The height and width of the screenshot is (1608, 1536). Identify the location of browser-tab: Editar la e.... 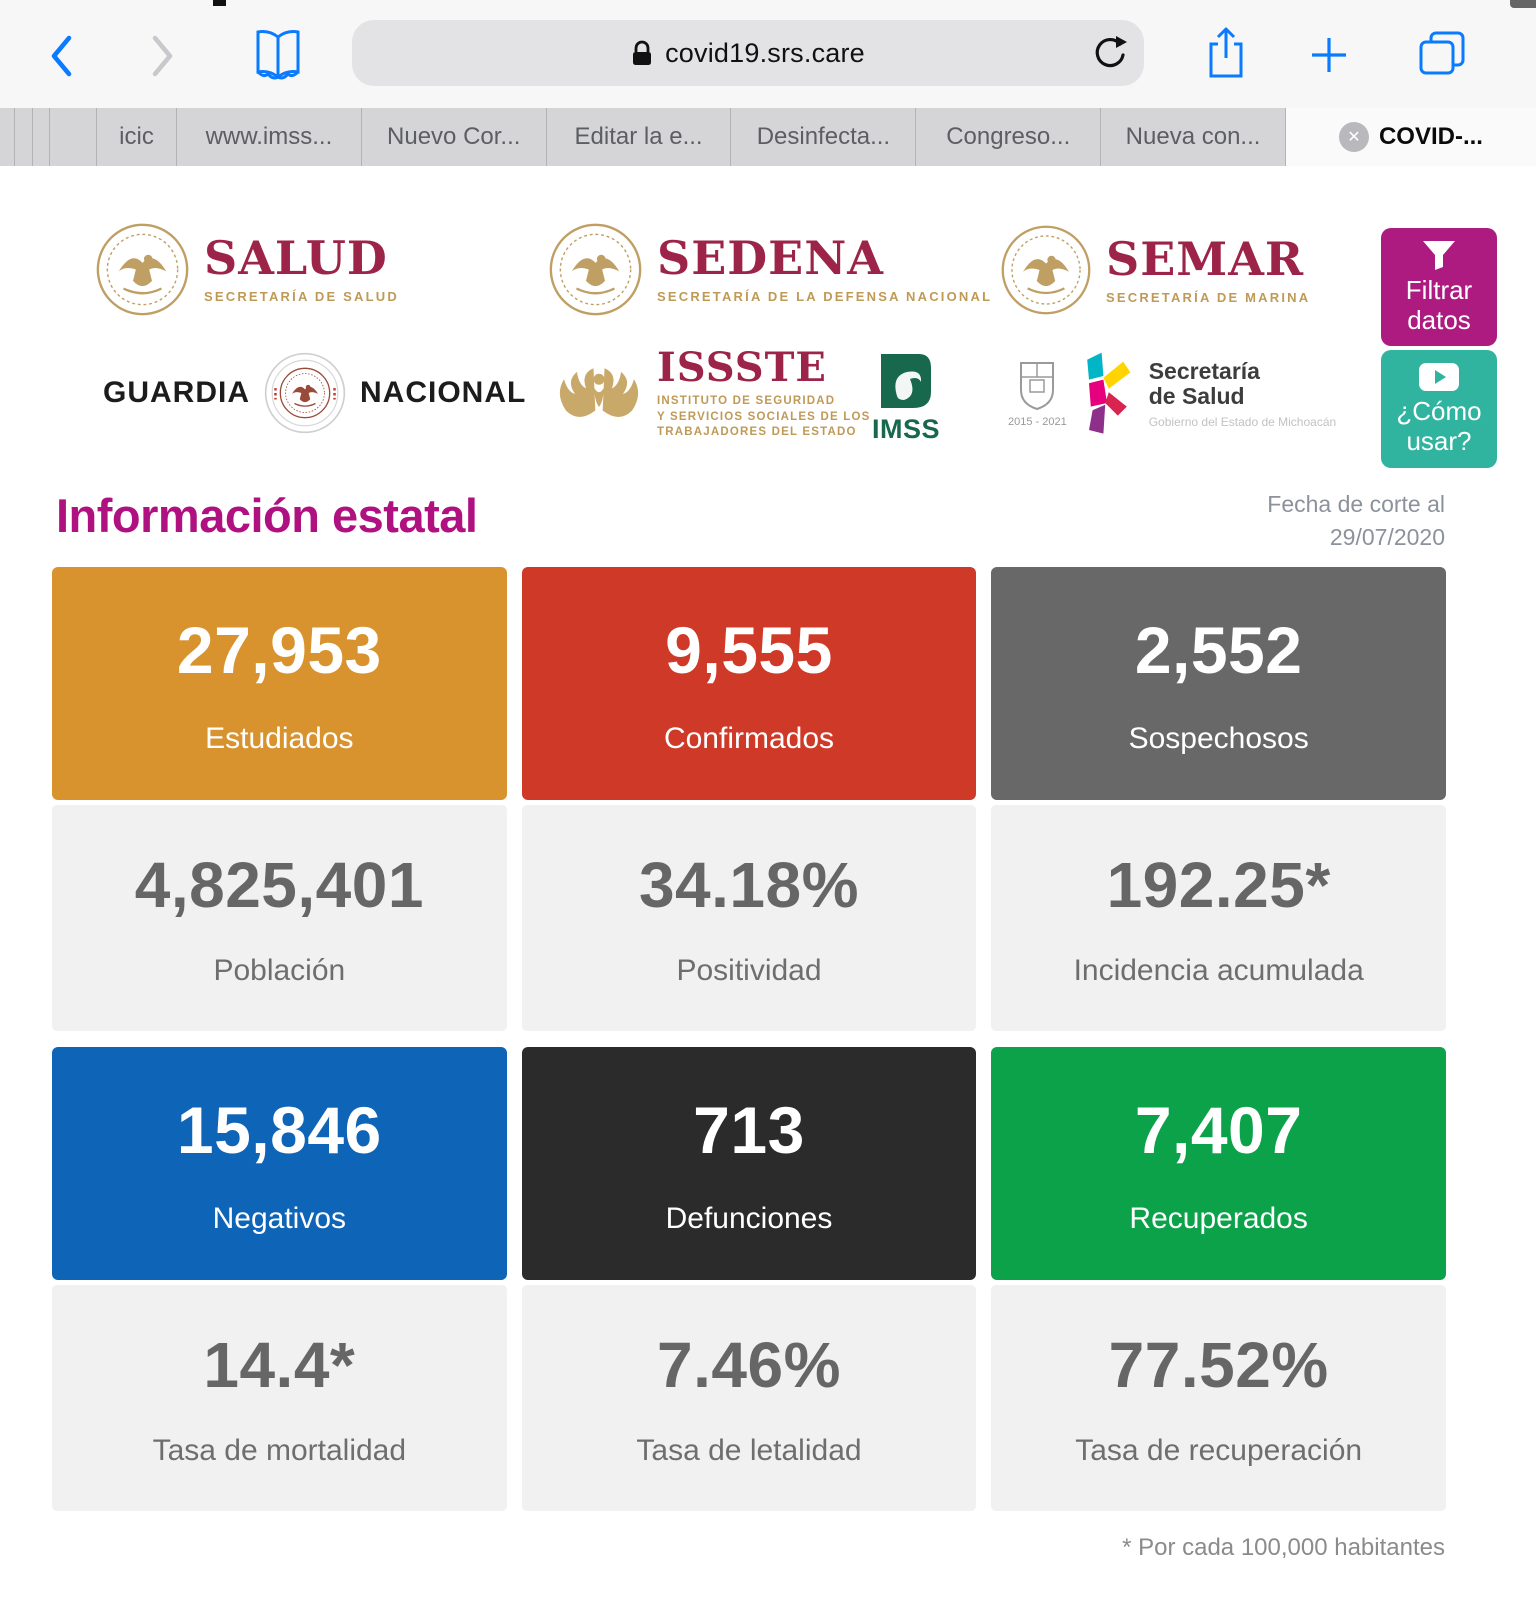
(639, 137).